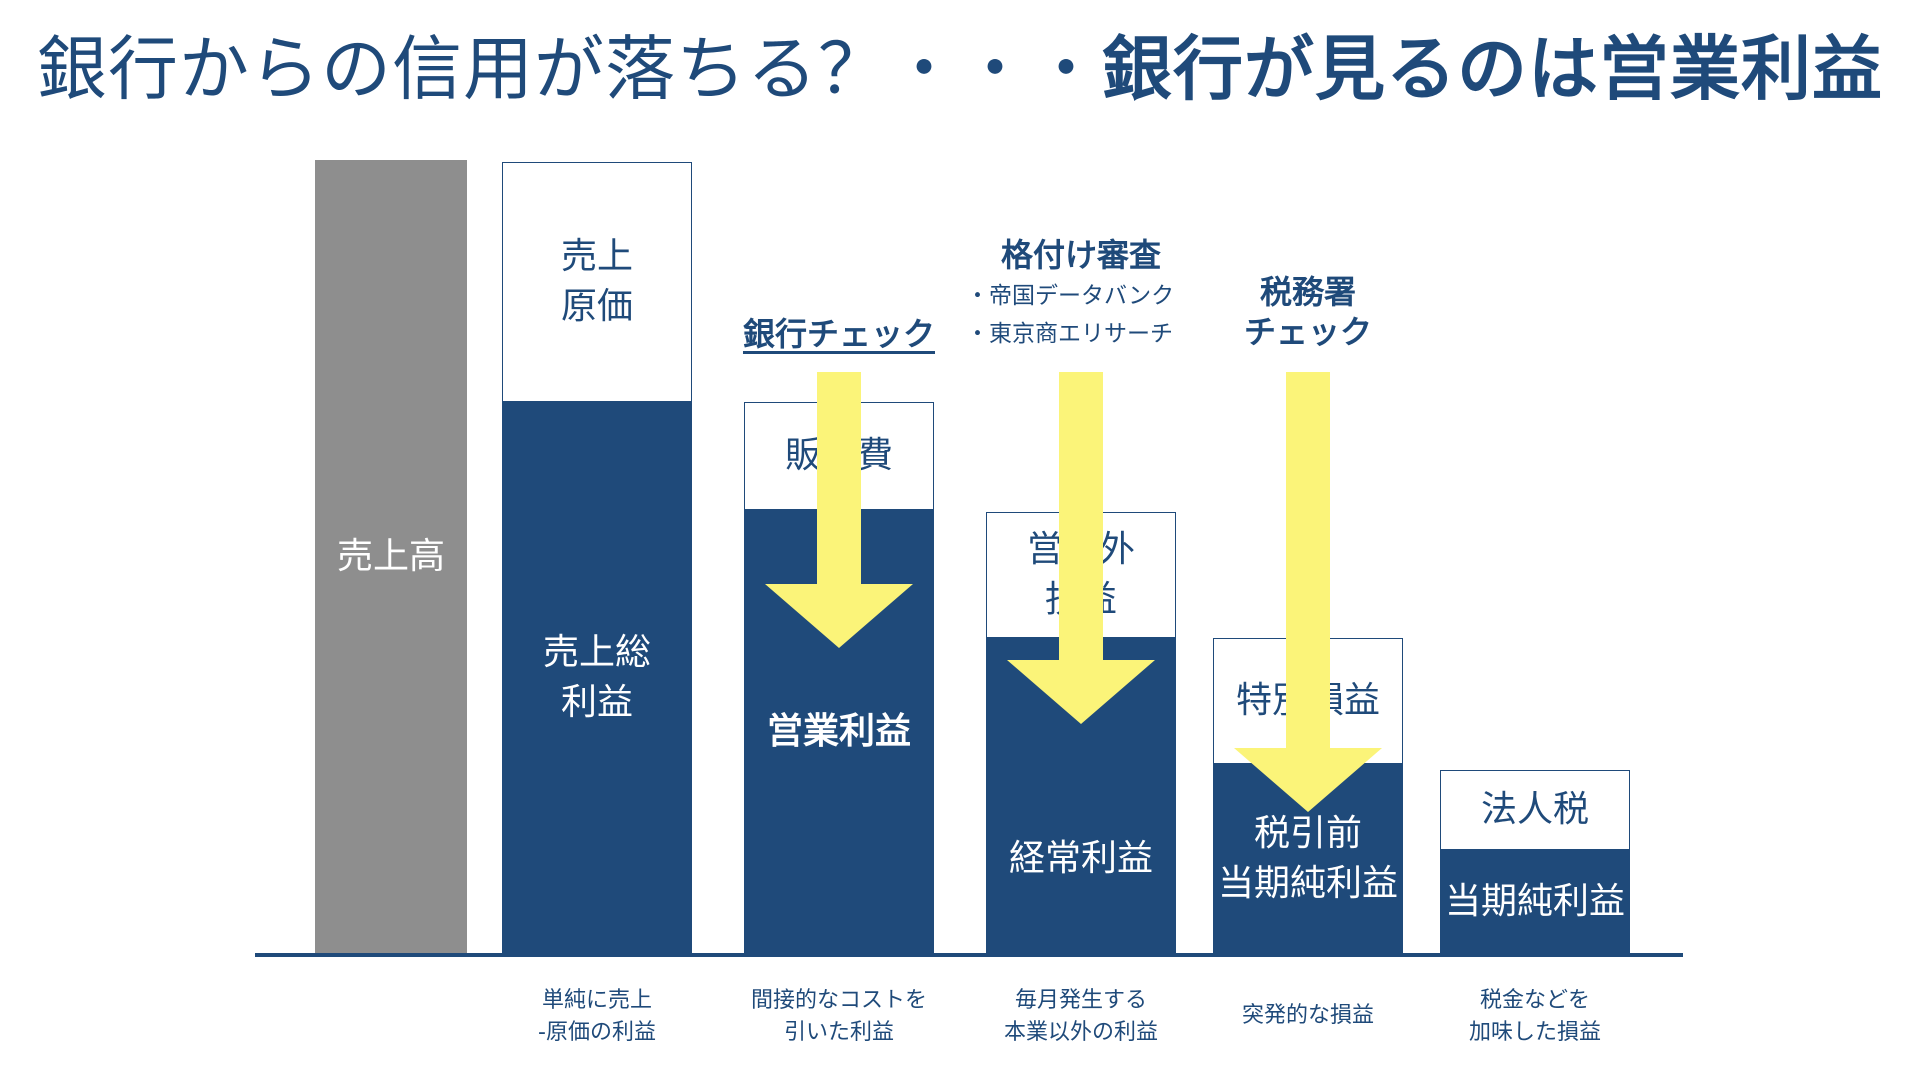 The height and width of the screenshot is (1080, 1920). I want to click on rating-agency-item: ・東京商エリサーチ, so click(1069, 334).